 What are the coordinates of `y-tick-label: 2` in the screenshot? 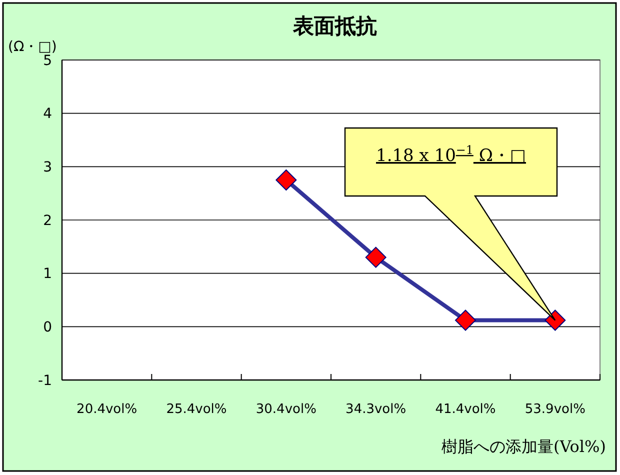 It's located at (47, 220).